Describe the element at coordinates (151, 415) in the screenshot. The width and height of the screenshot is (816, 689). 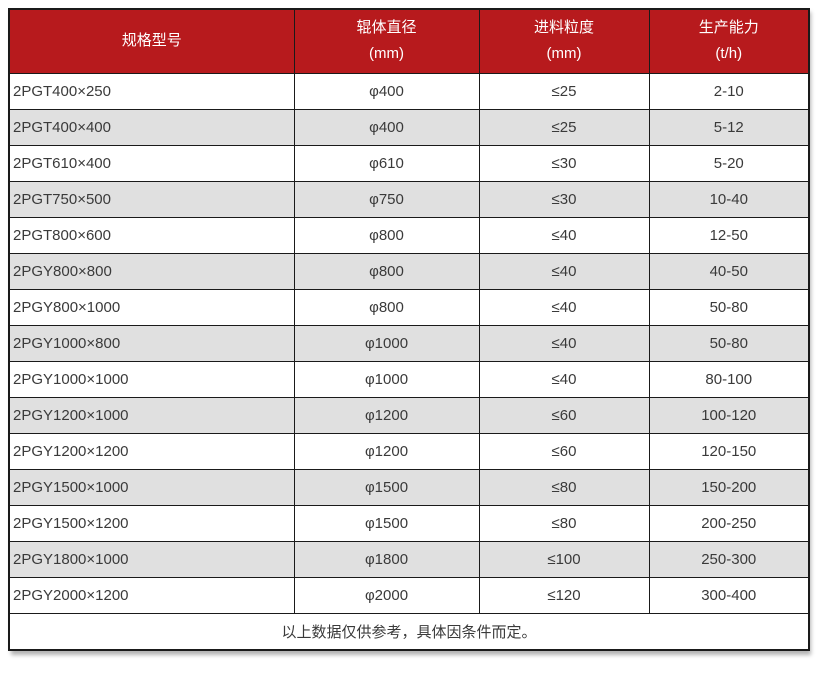
I see `model-cell: 2PGY1200×1000` at that location.